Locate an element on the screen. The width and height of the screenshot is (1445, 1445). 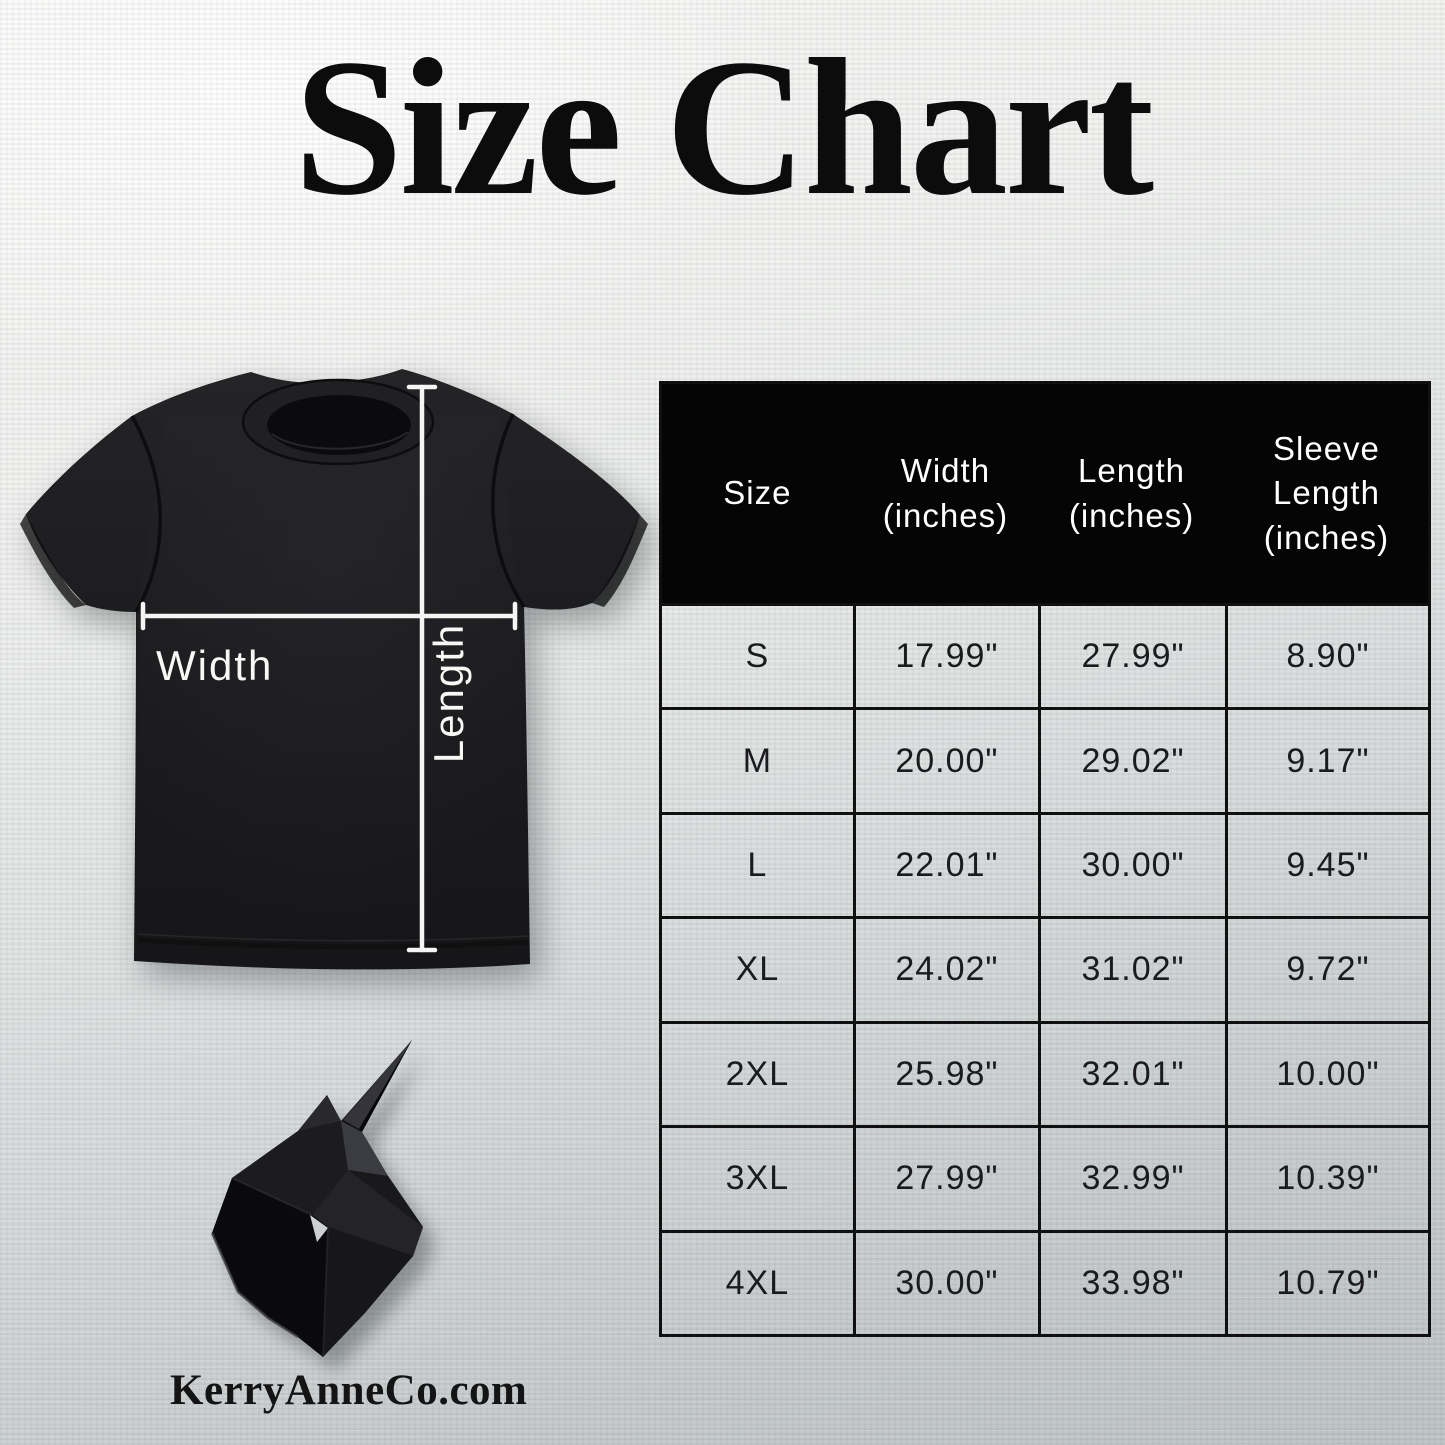
table-value-cell: 32.01" is located at coordinates (1131, 1073).